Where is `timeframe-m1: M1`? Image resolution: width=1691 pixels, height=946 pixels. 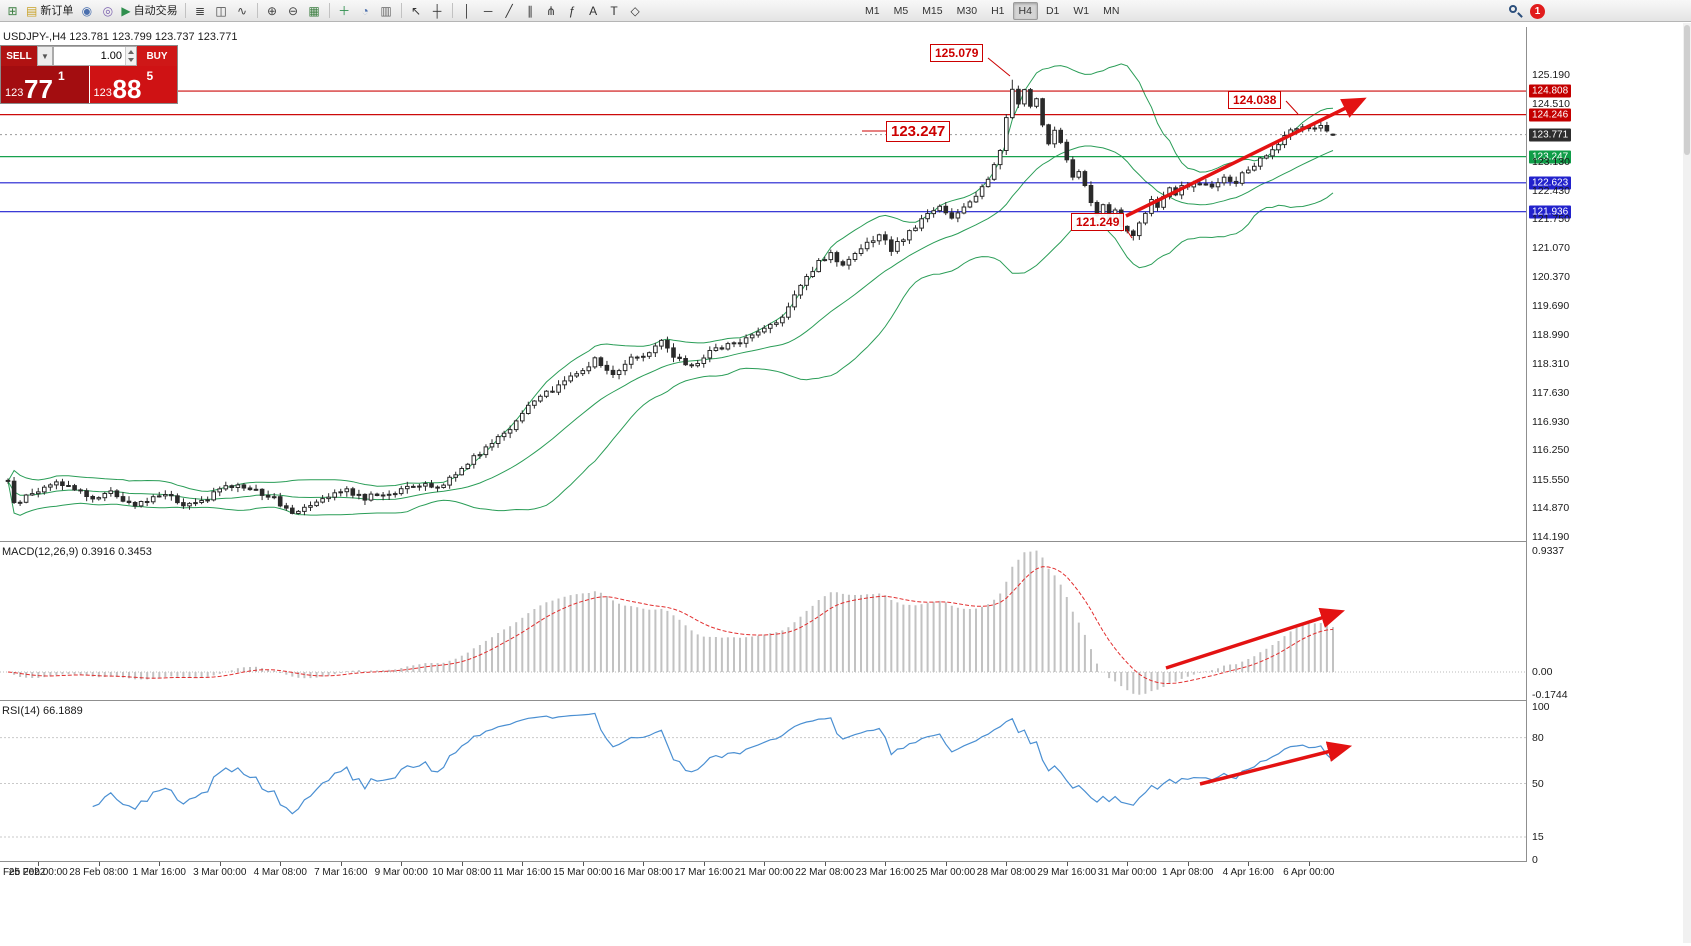 timeframe-m1: M1 is located at coordinates (872, 11).